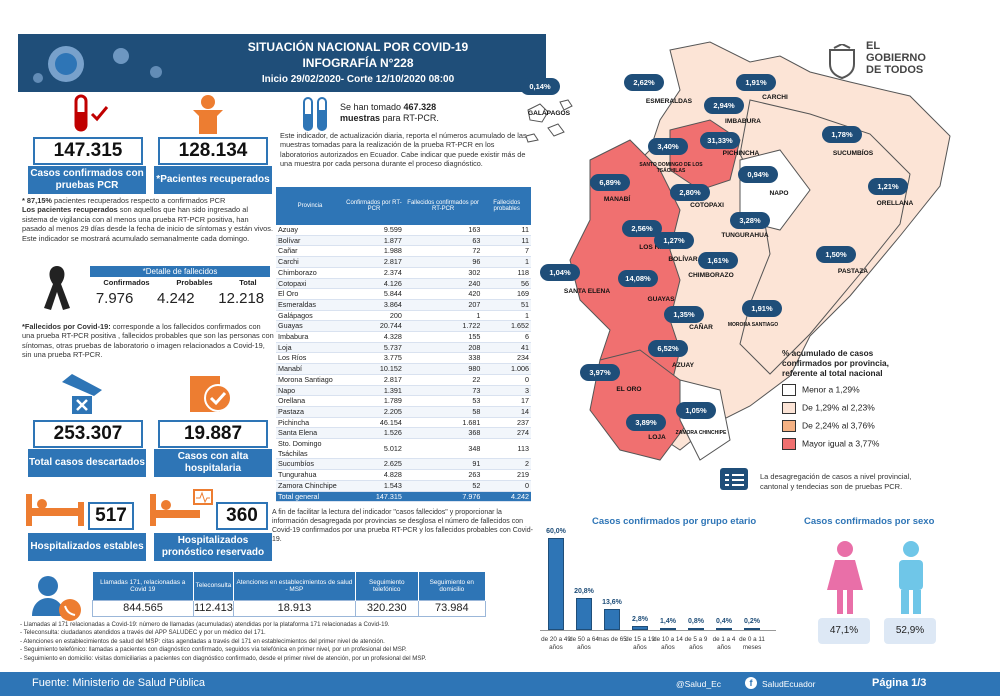 This screenshot has width=1000, height=696. I want to click on province-pct-badge: 1,78%, so click(842, 134).